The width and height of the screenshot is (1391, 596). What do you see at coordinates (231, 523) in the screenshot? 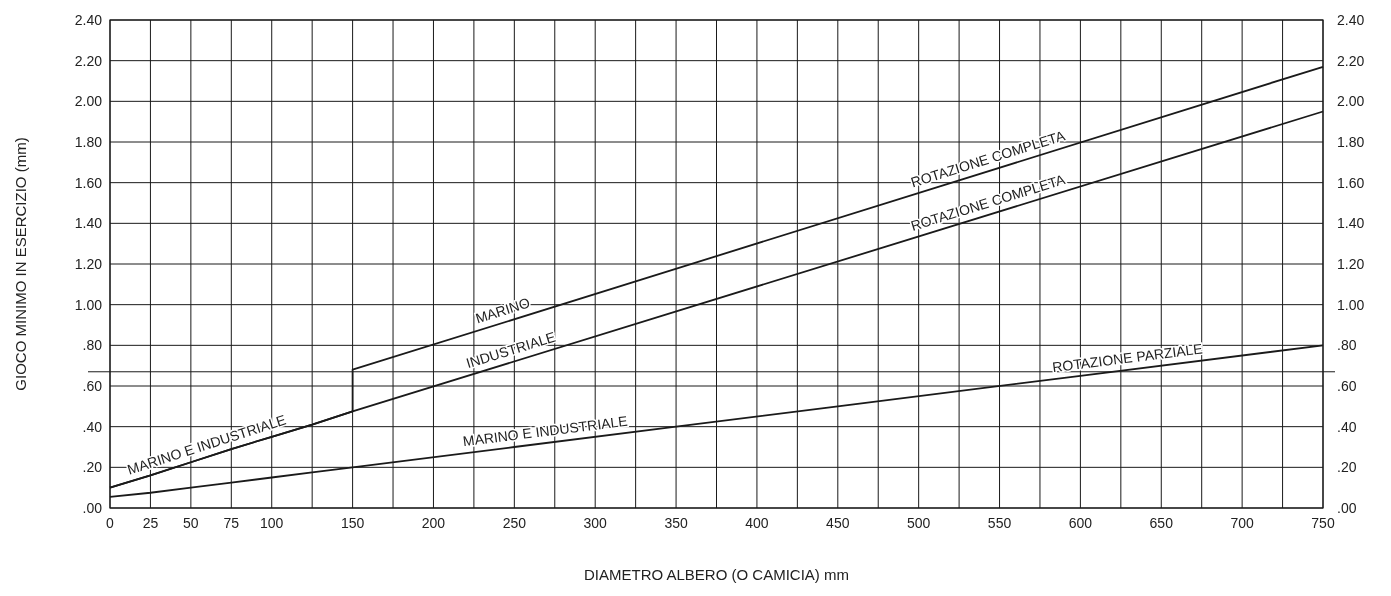
I see `x-tick-label: 75` at bounding box center [231, 523].